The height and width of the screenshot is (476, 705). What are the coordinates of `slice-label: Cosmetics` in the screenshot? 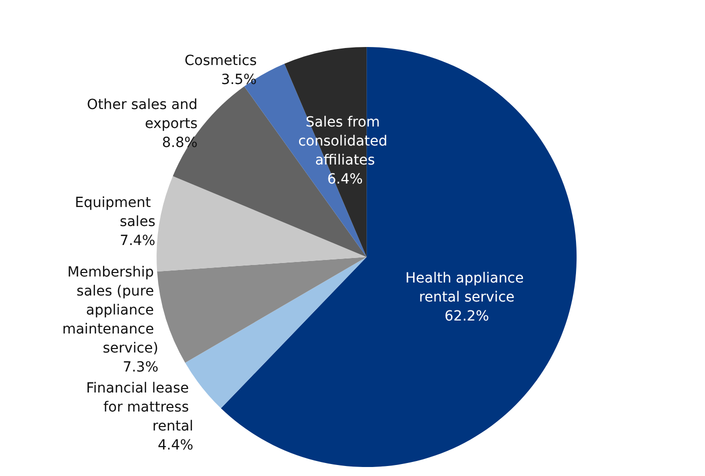 It's located at (220, 60).